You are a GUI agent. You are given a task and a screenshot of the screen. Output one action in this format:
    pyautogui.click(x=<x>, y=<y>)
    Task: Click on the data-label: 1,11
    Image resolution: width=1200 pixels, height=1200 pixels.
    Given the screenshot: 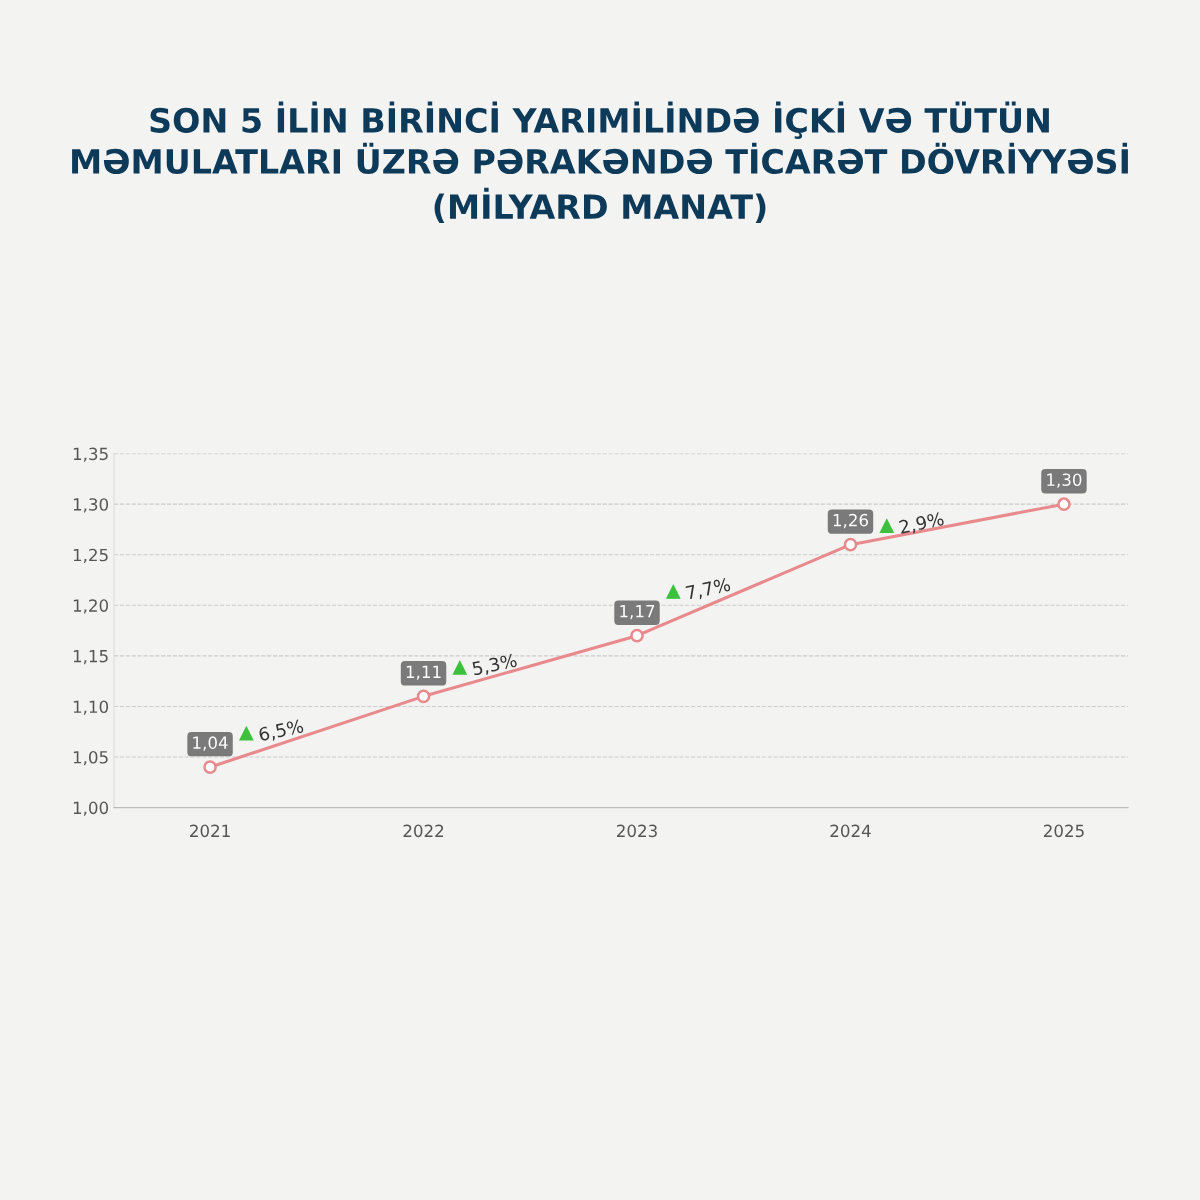 What is the action you would take?
    pyautogui.click(x=423, y=672)
    